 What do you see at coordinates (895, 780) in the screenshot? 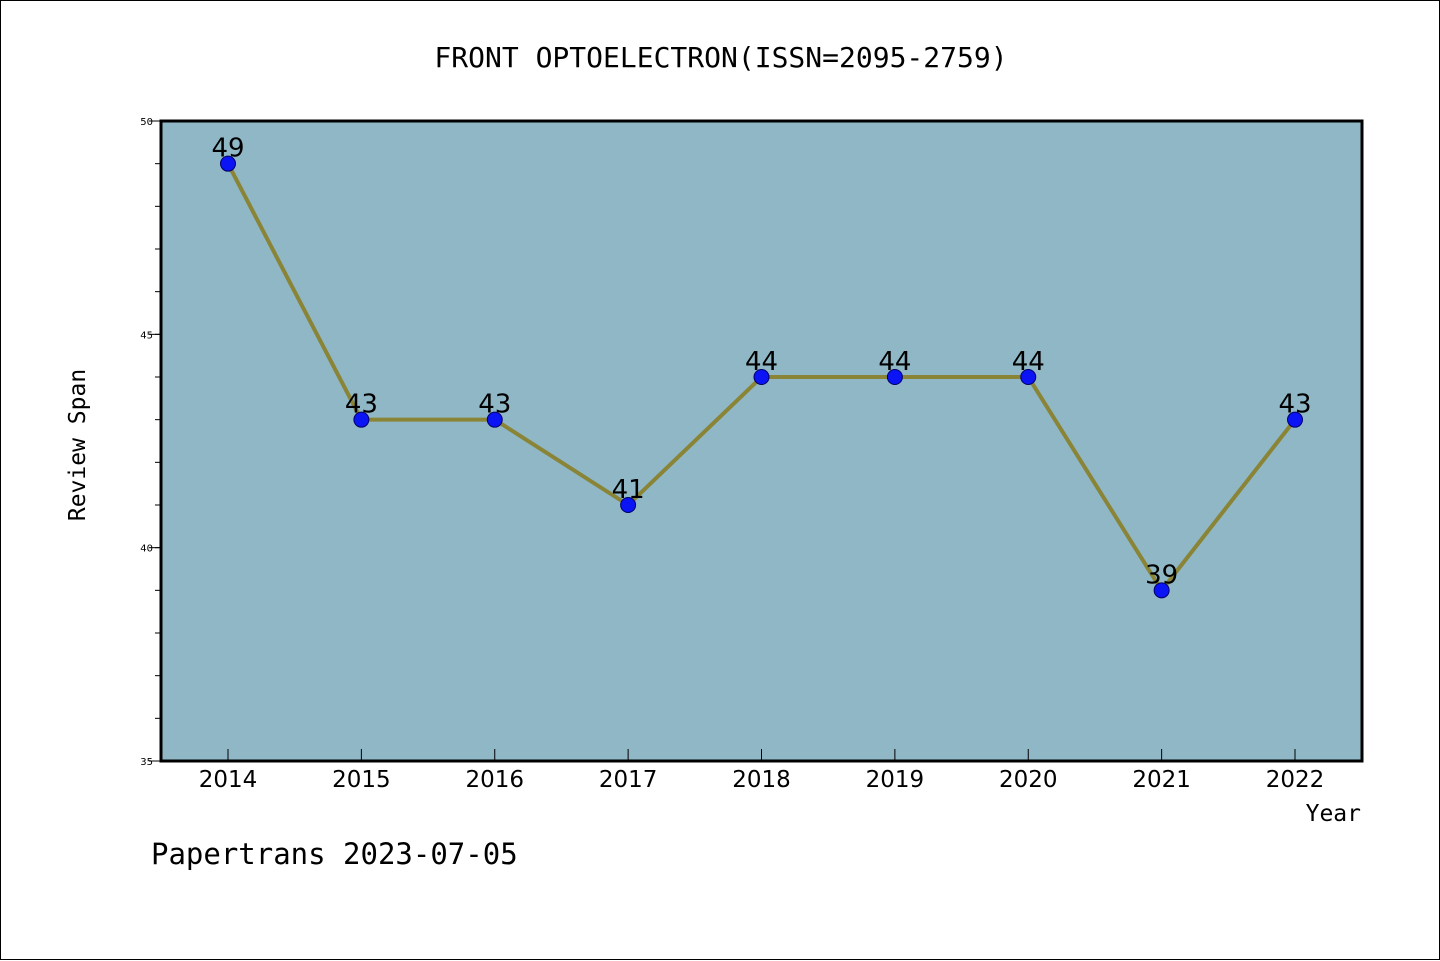
I see `x-tick-label: 2019` at bounding box center [895, 780].